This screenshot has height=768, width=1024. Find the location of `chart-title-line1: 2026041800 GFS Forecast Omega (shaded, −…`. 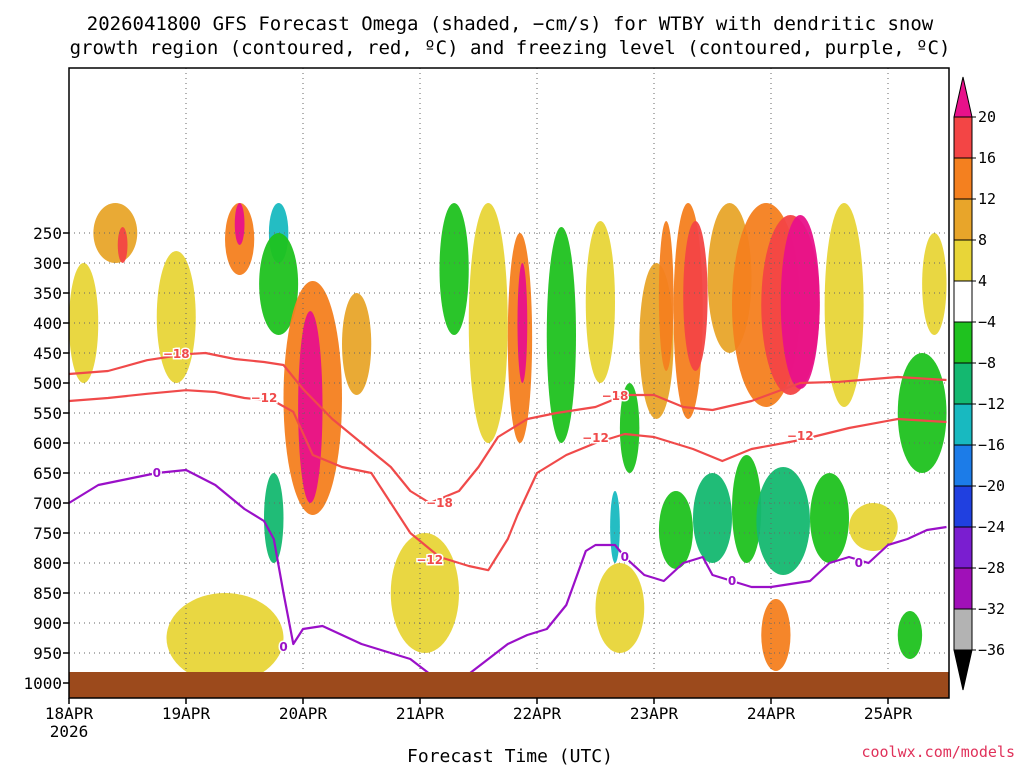

chart-title-line1: 2026041800 GFS Forecast Omega (shaded, −… is located at coordinates (510, 24).